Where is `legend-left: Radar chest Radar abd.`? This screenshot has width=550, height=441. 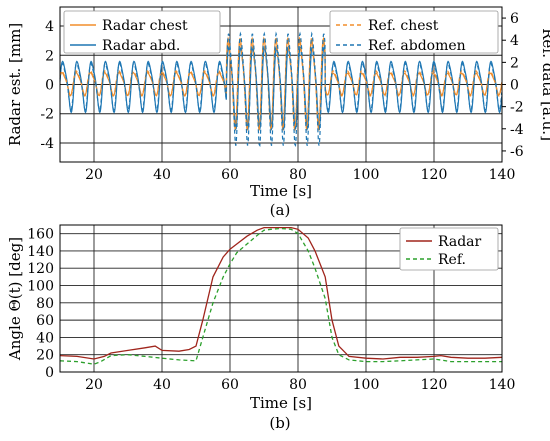 legend-left: Radar chest Radar abd. is located at coordinates (142, 32).